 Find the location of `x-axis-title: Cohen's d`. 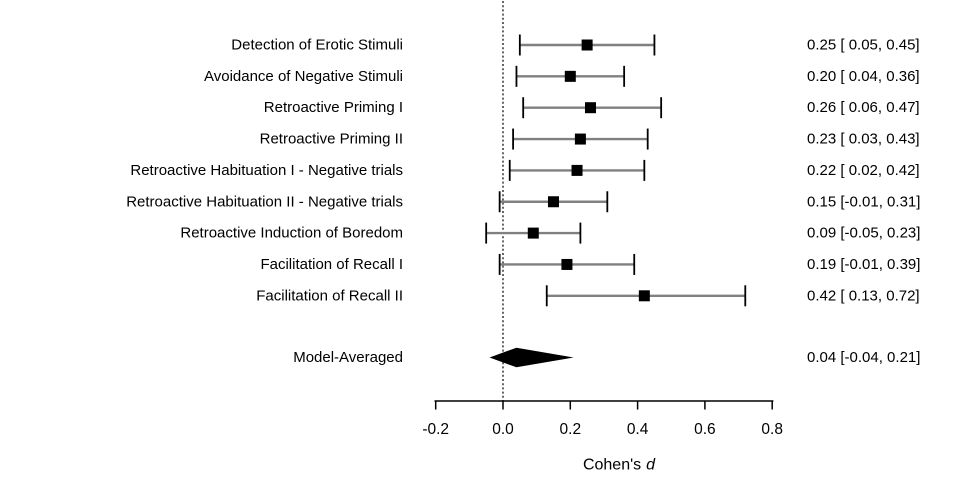

x-axis-title: Cohen's d is located at coordinates (619, 464).